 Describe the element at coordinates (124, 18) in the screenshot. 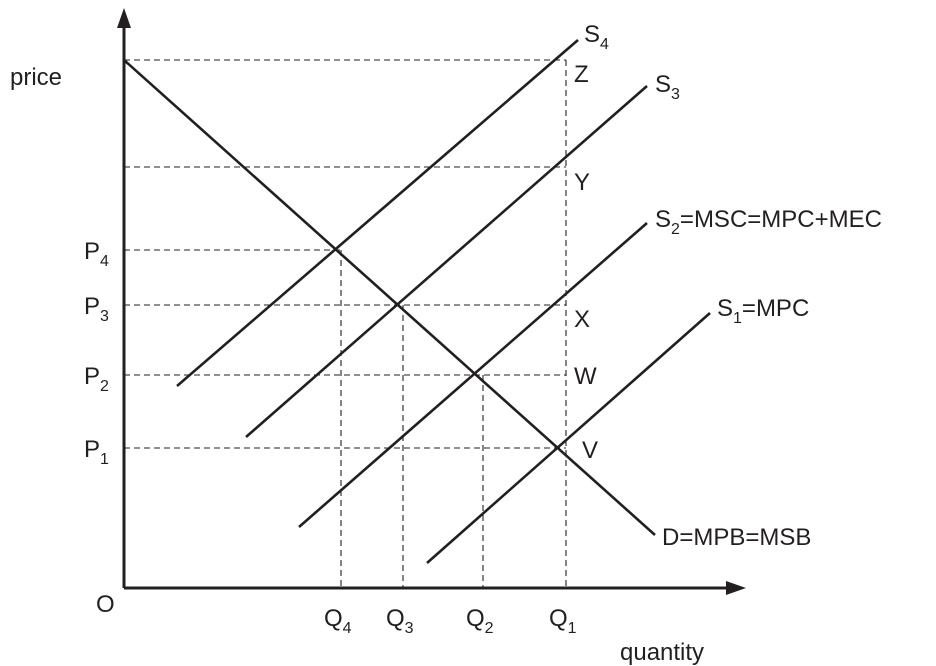

I see `y-axis-arrowhead` at that location.